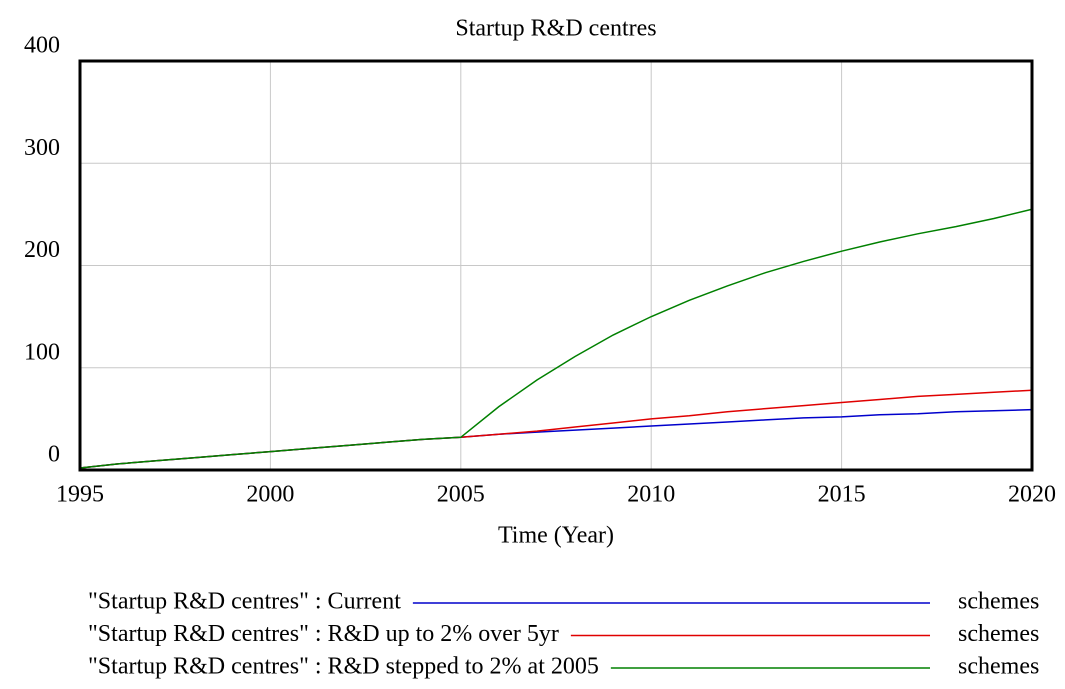  Describe the element at coordinates (651, 495) in the screenshot. I see `x-tick-label: 2010` at that location.